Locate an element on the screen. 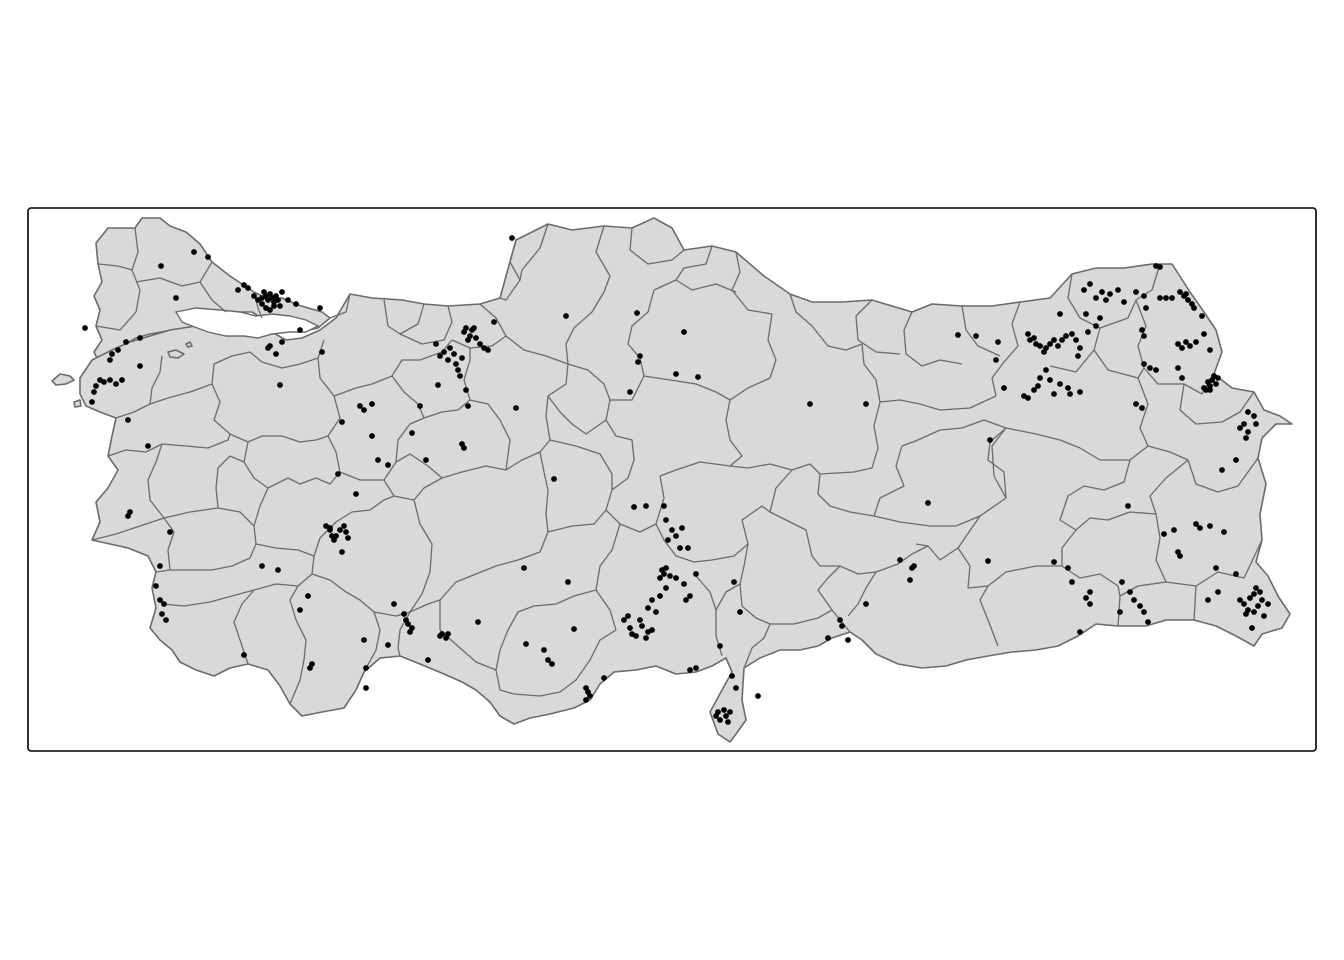 The image size is (1344, 960). island-bozcaada is located at coordinates (77, 403).